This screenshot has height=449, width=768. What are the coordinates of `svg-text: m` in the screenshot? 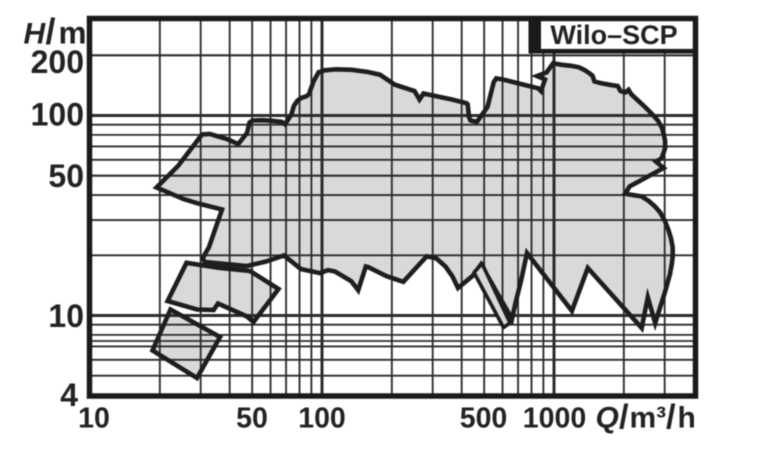 It's located at (73, 32).